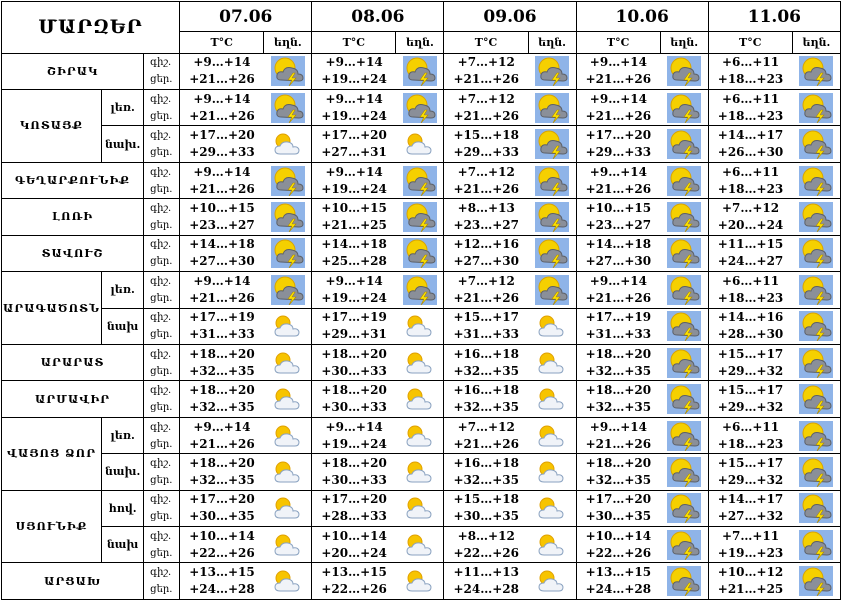 Image resolution: width=842 pixels, height=601 pixels. I want to click on temperature: +14…+17 +27…+32, so click(750, 508).